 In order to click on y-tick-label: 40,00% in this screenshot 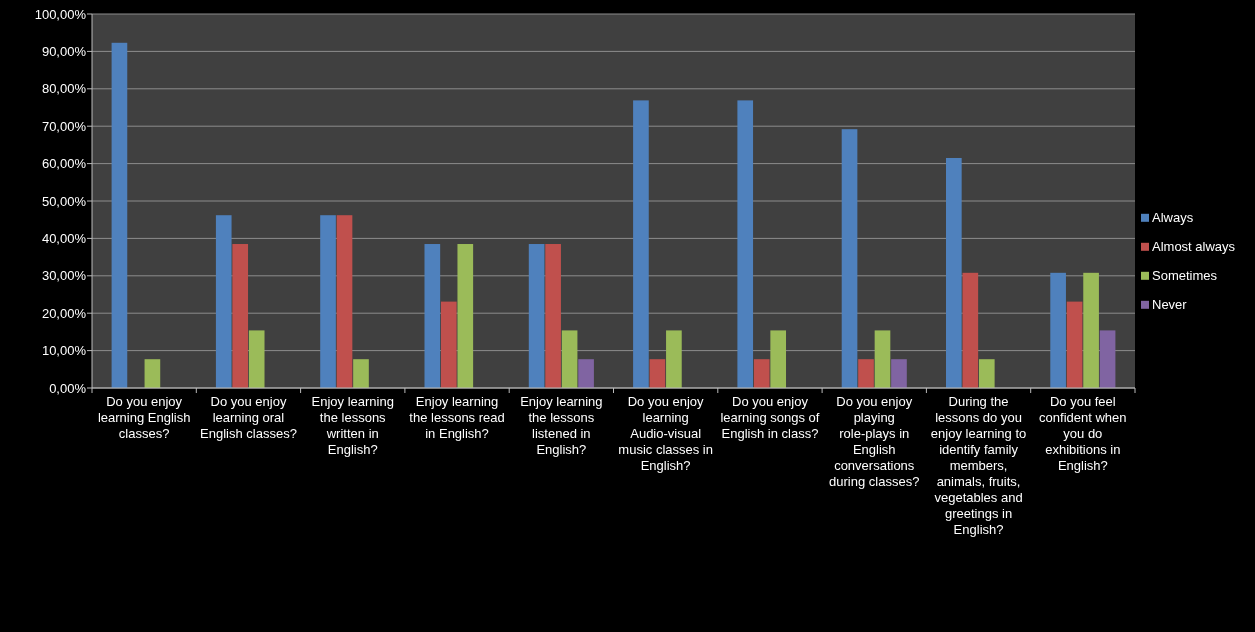, I will do `click(64, 238)`.